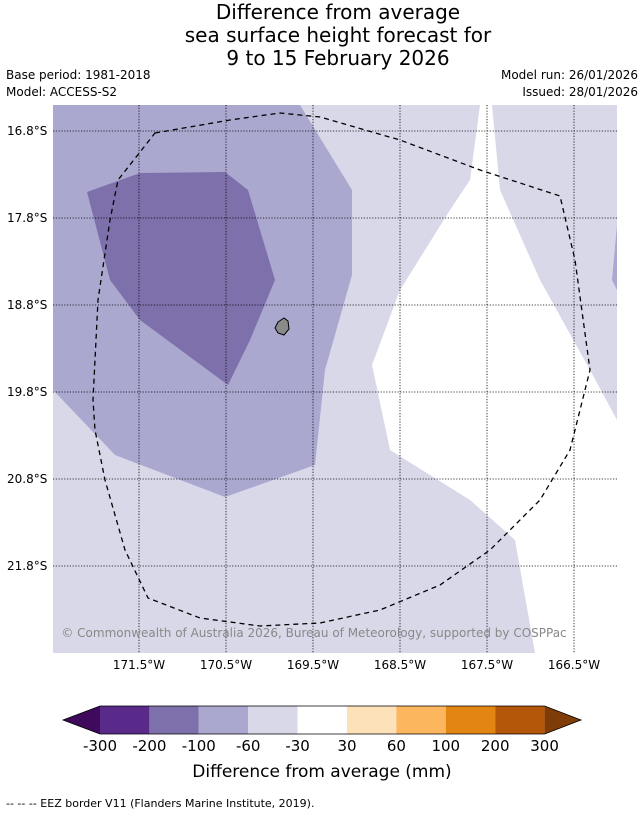 The height and width of the screenshot is (816, 644). What do you see at coordinates (27, 305) in the screenshot?
I see `lat-label: 18.8°S` at bounding box center [27, 305].